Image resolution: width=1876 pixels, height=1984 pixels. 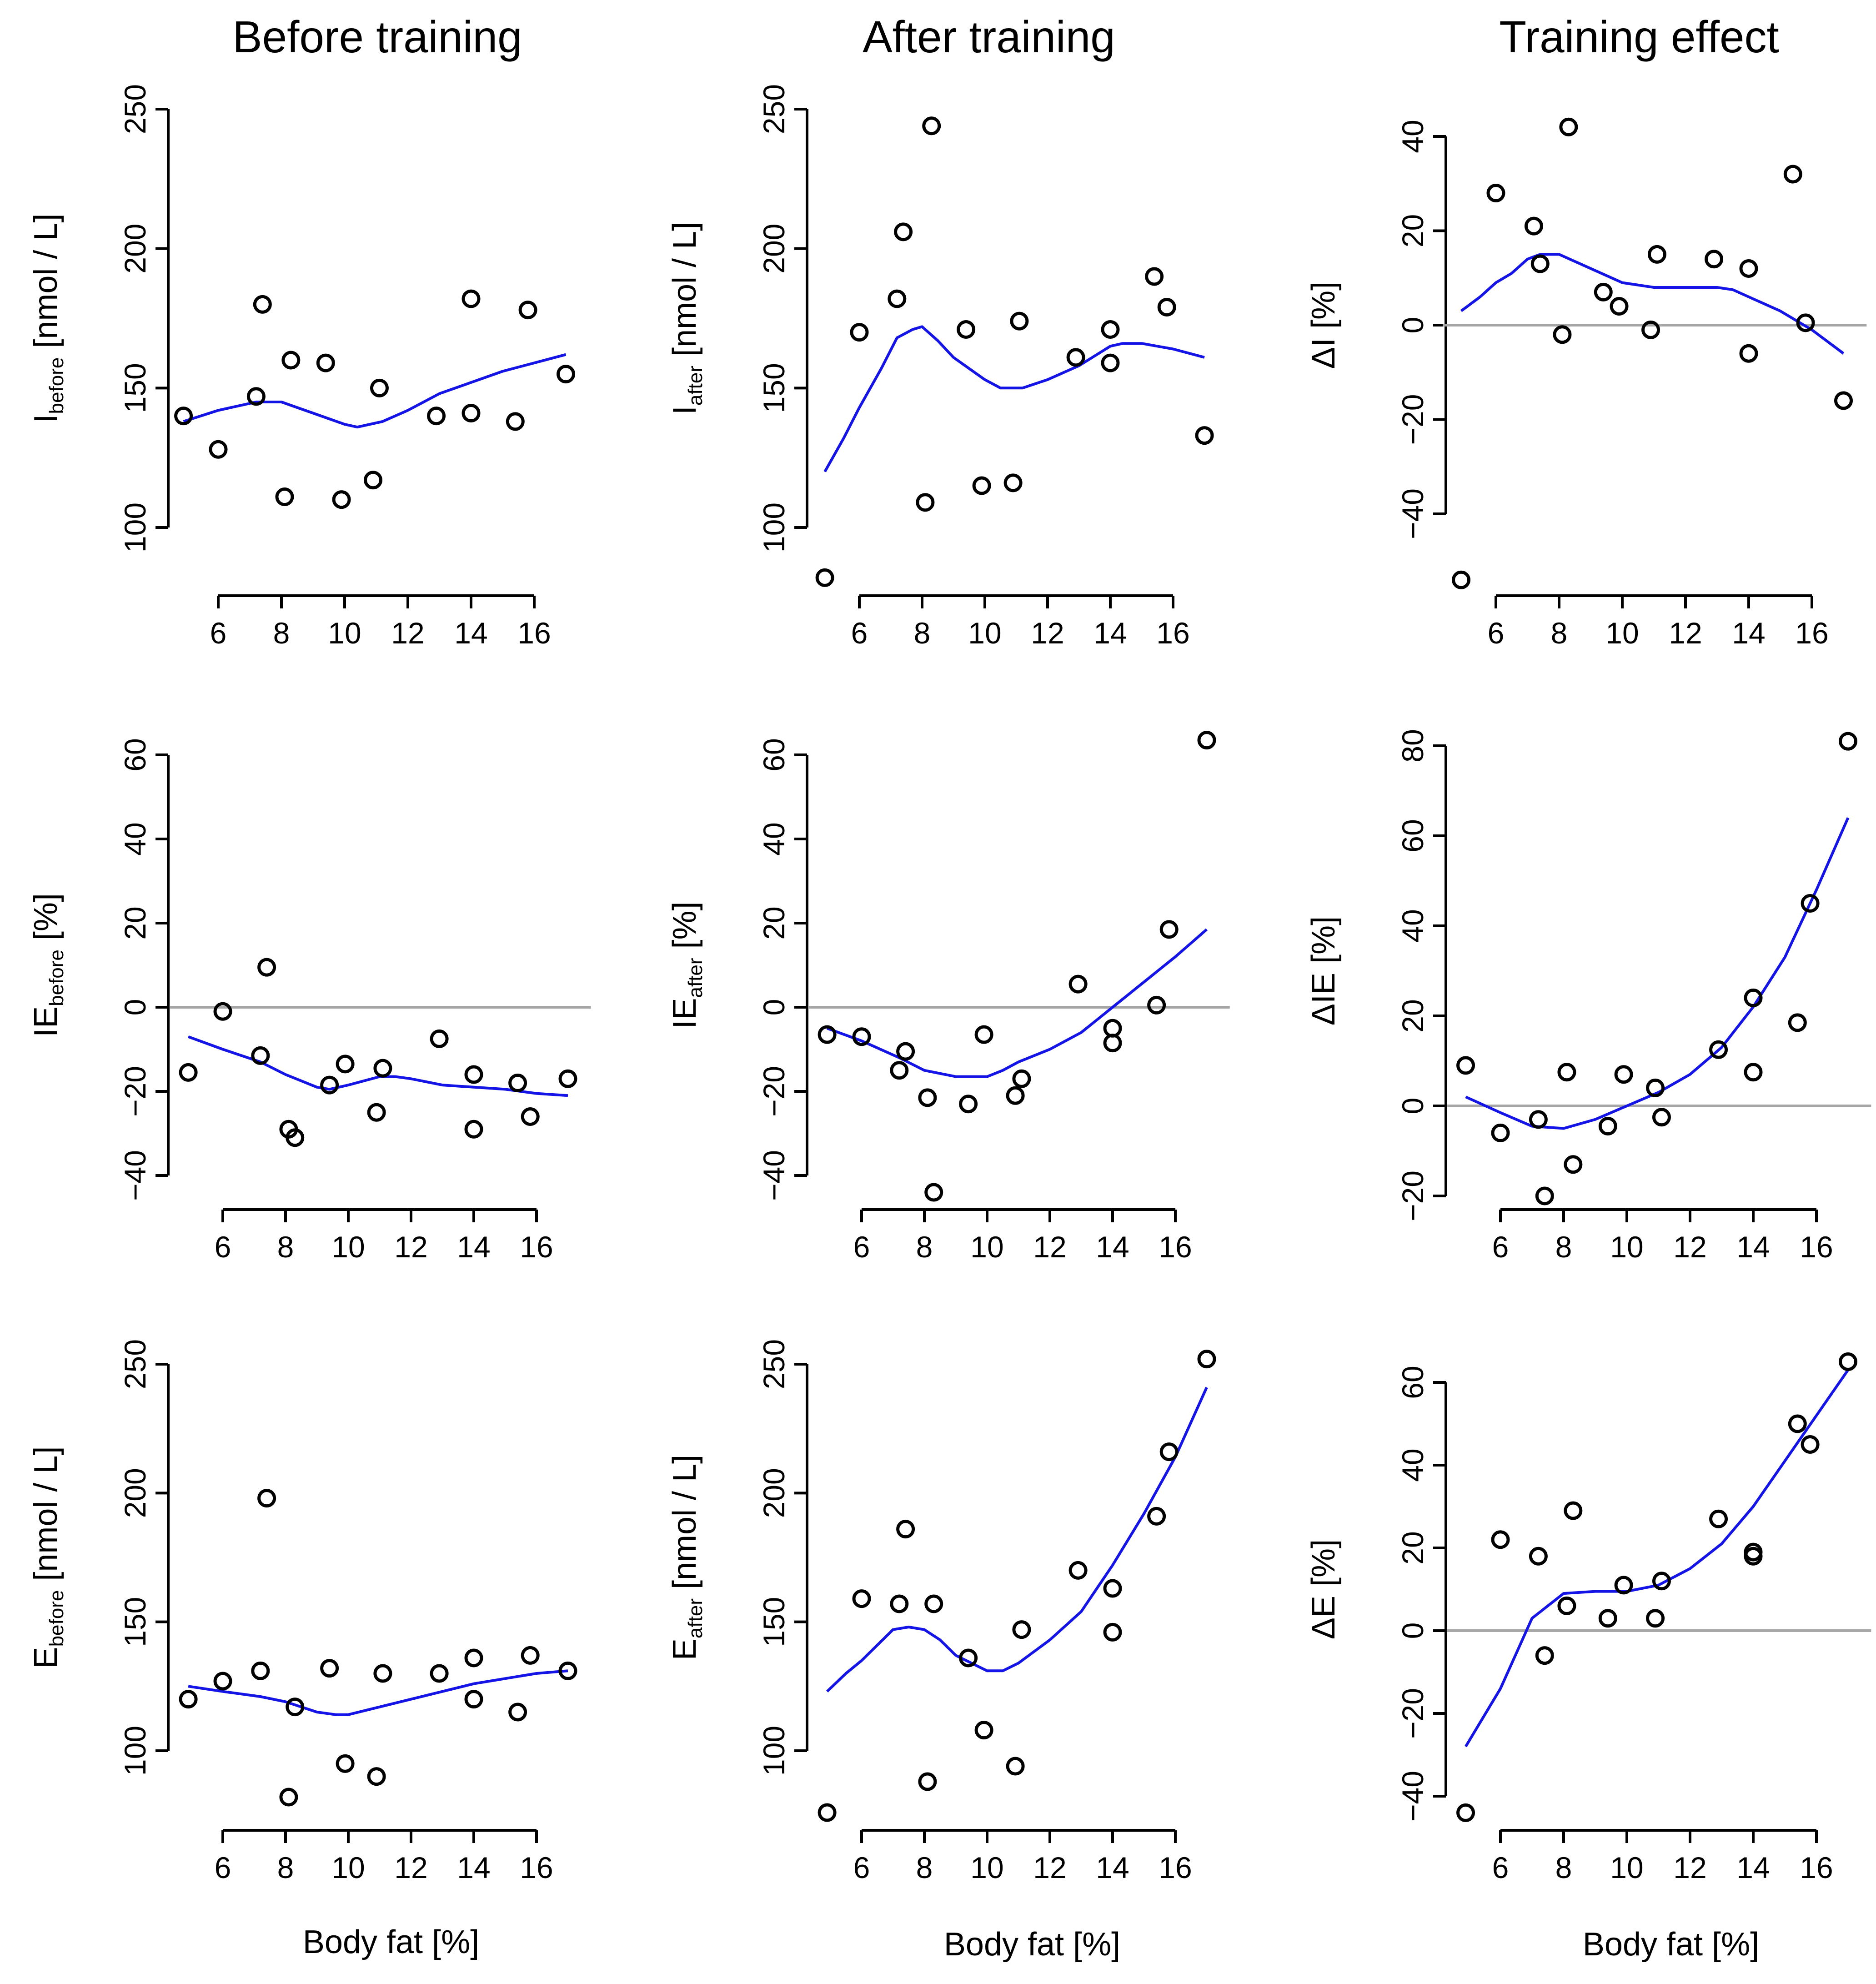 What do you see at coordinates (1588, 1618) in the screenshot?
I see `panel-9: −40 −20 0 20 40 60 6 8 10 12 14 16 ΔE [%]` at bounding box center [1588, 1618].